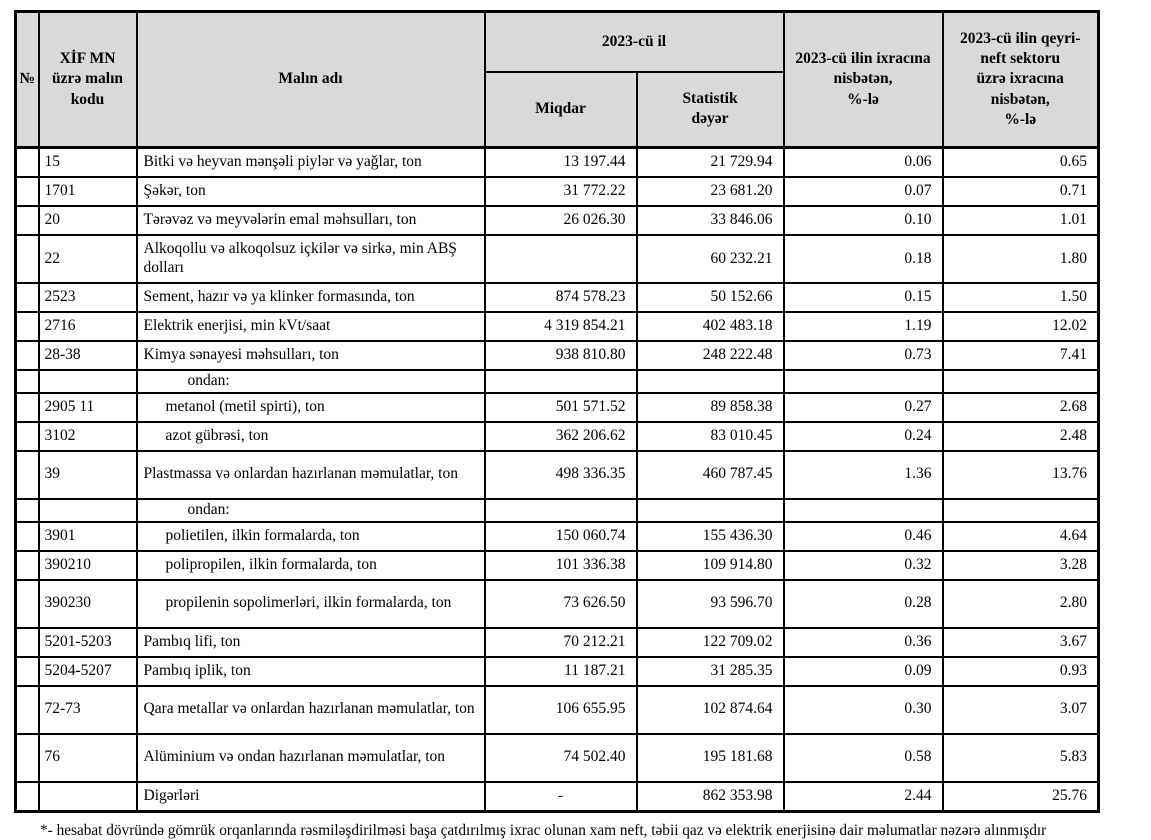 The height and width of the screenshot is (840, 1151). Describe the element at coordinates (310, 536) in the screenshot. I see `cell-name: polietilen, ilkin formalarda, ton` at that location.